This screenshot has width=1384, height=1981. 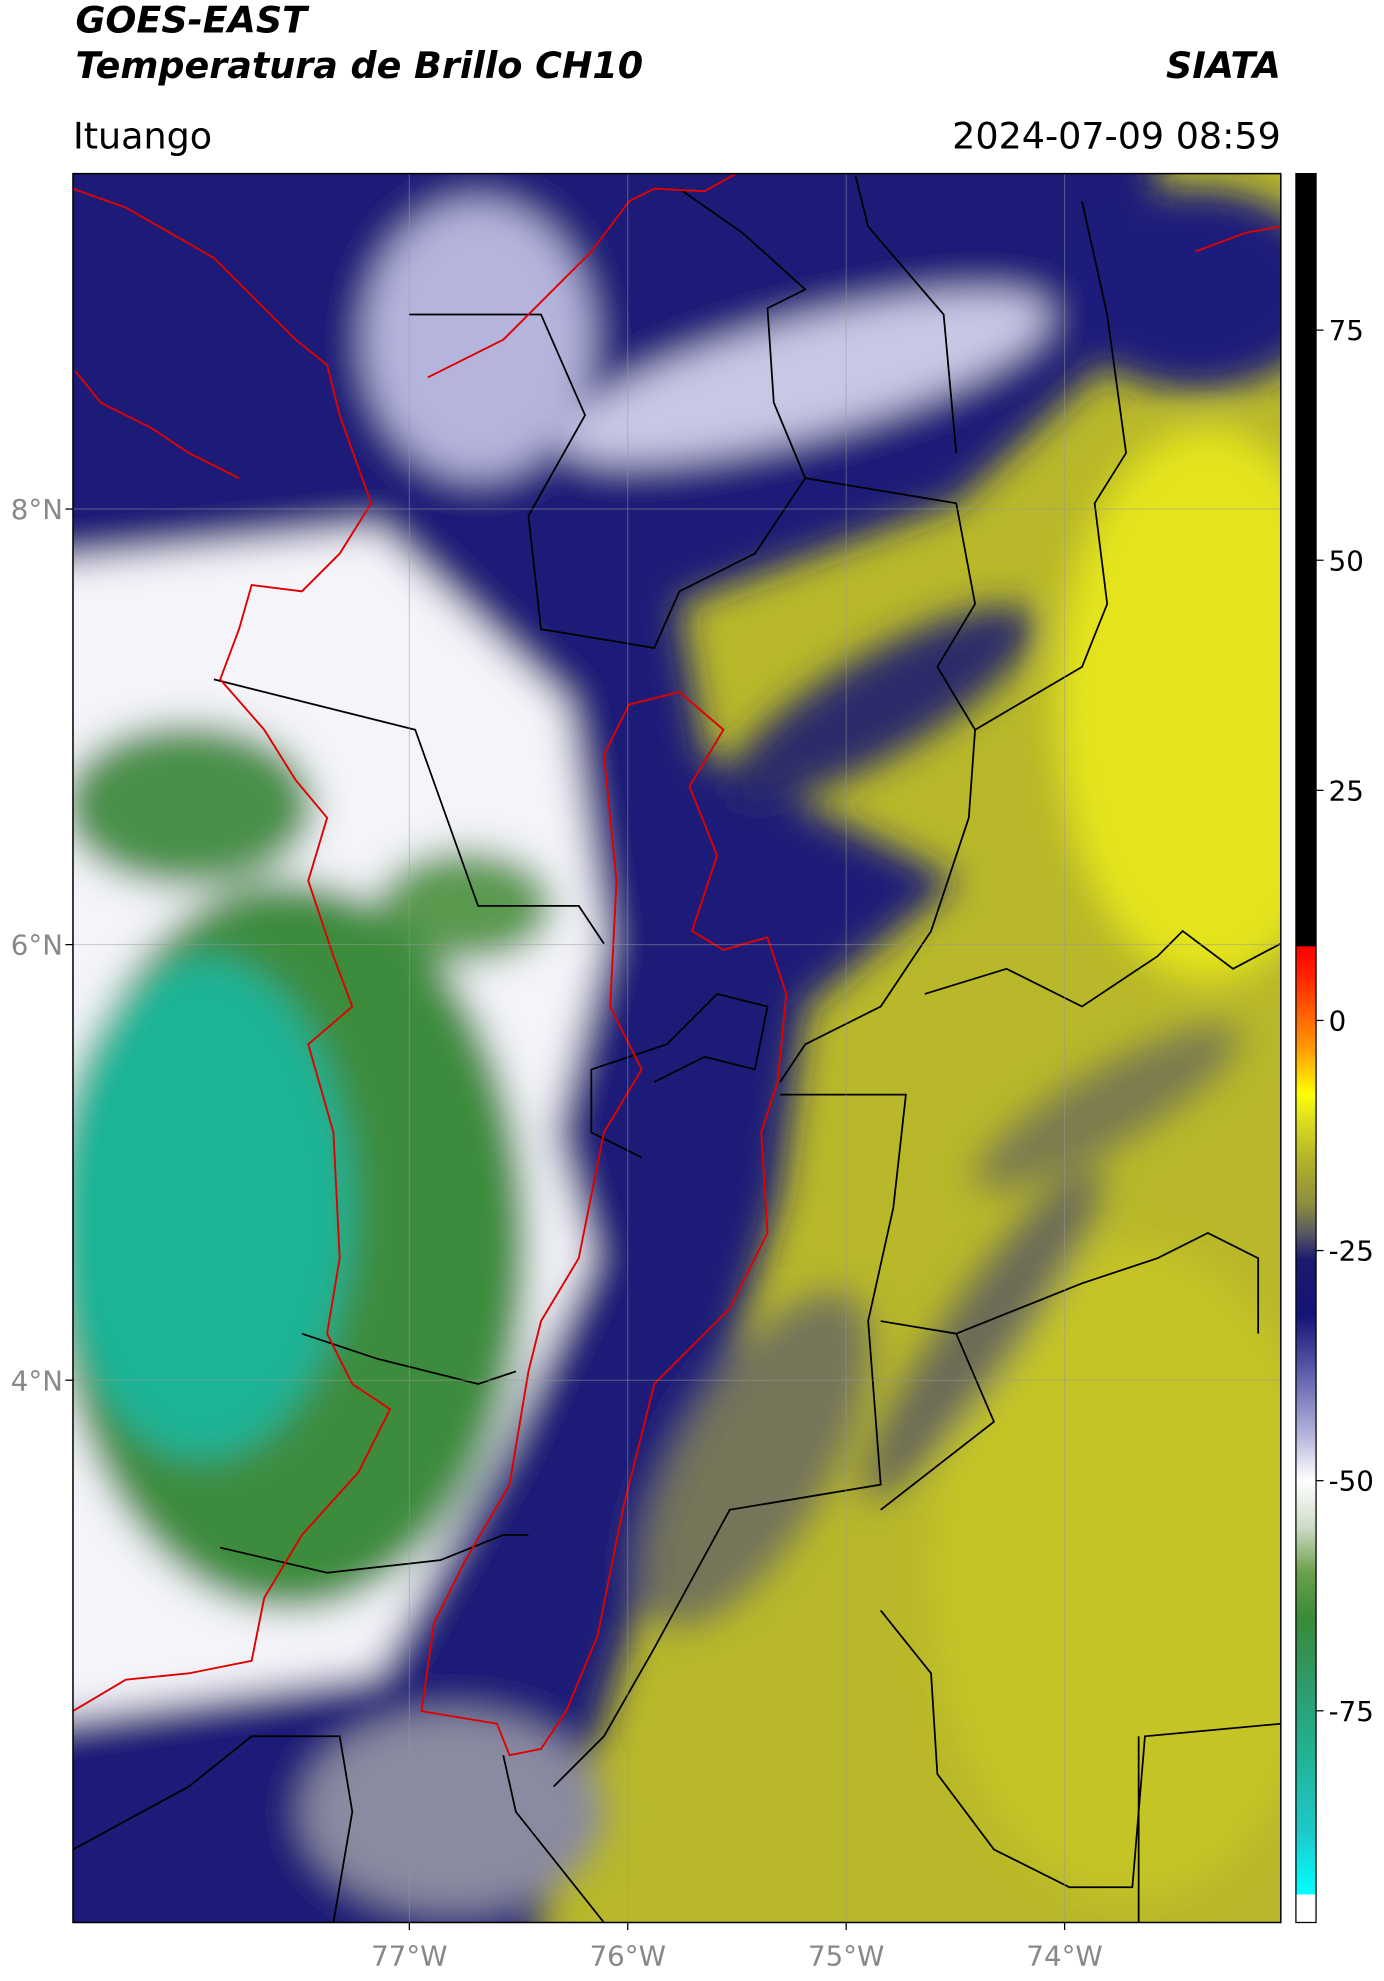 What do you see at coordinates (1351, 1481) in the screenshot?
I see `colorbar-tick-label: -50` at bounding box center [1351, 1481].